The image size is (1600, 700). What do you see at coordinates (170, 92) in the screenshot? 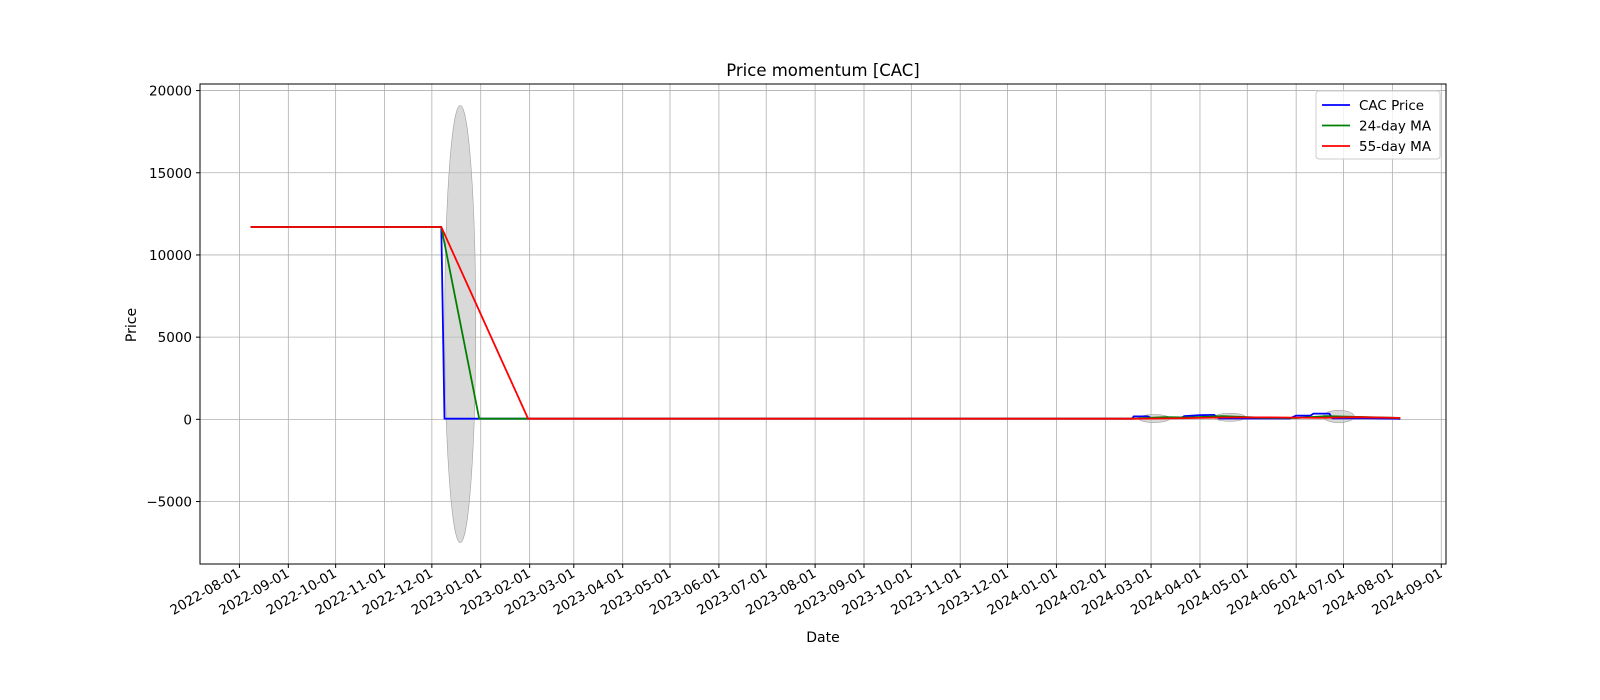
I see `y-tick-label: 20000` at bounding box center [170, 92].